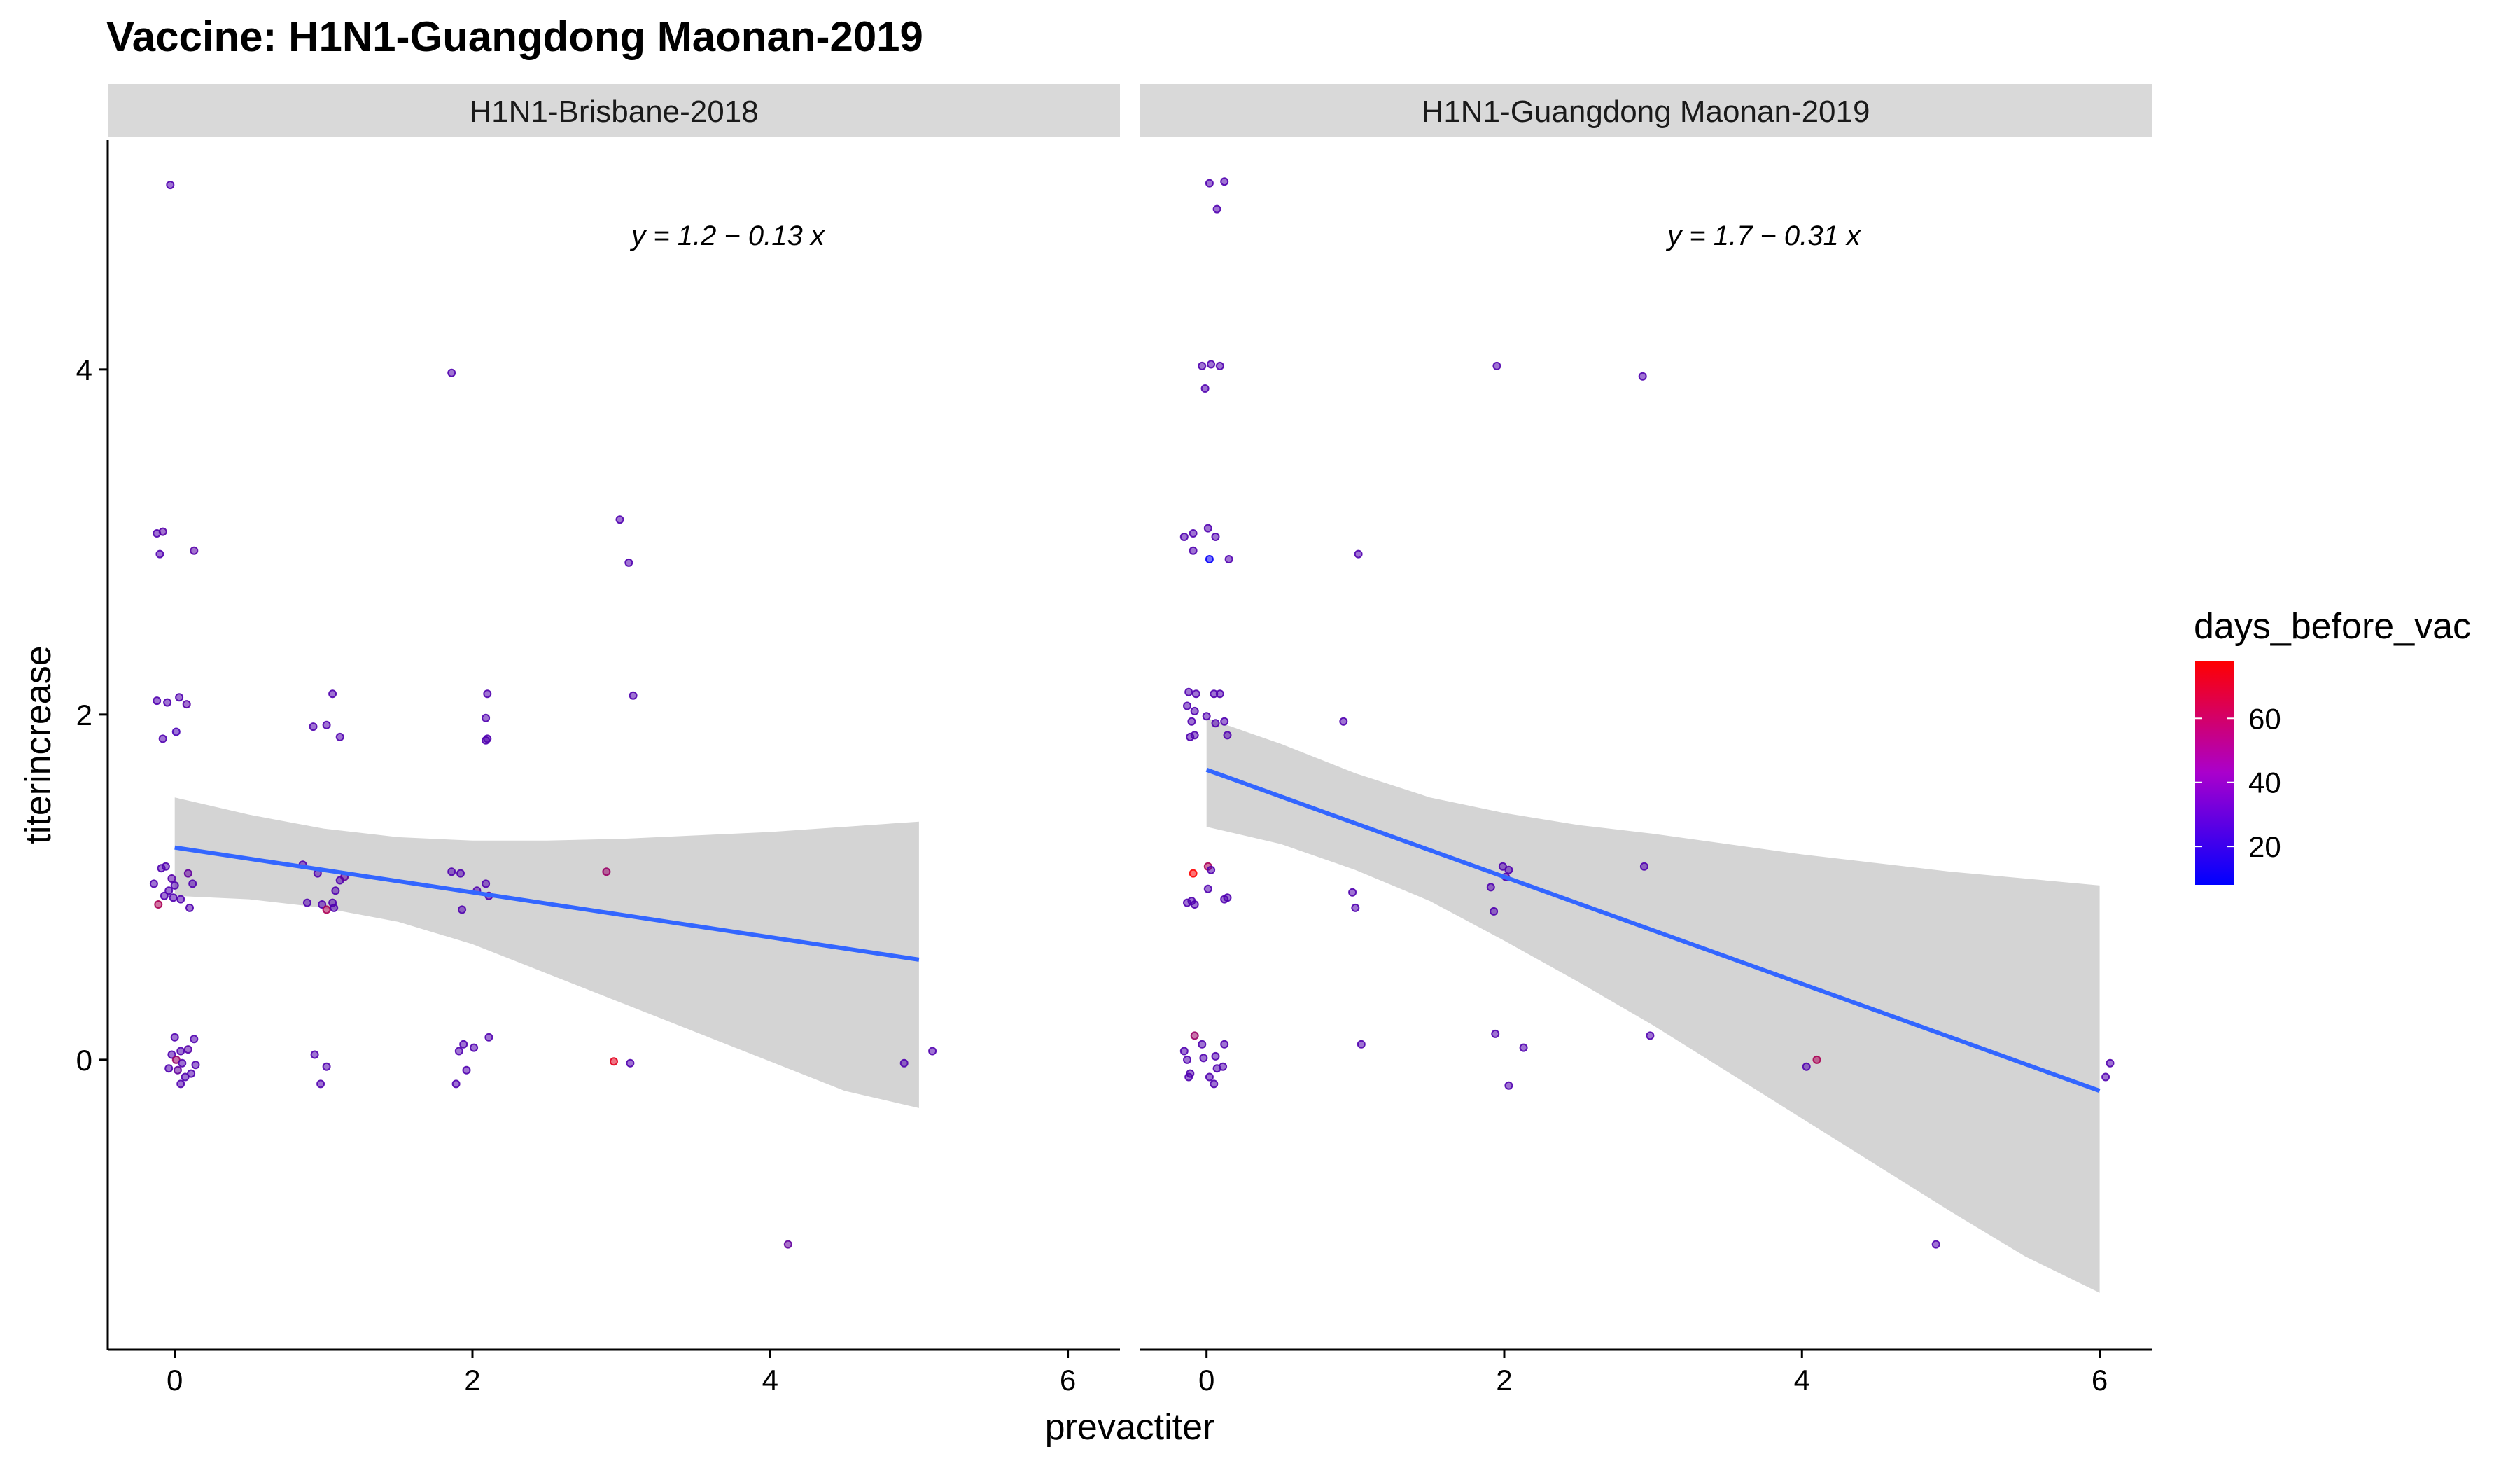 This screenshot has height=1470, width=2520. What do you see at coordinates (84, 1060) in the screenshot?
I see `y-tick-label: 0` at bounding box center [84, 1060].